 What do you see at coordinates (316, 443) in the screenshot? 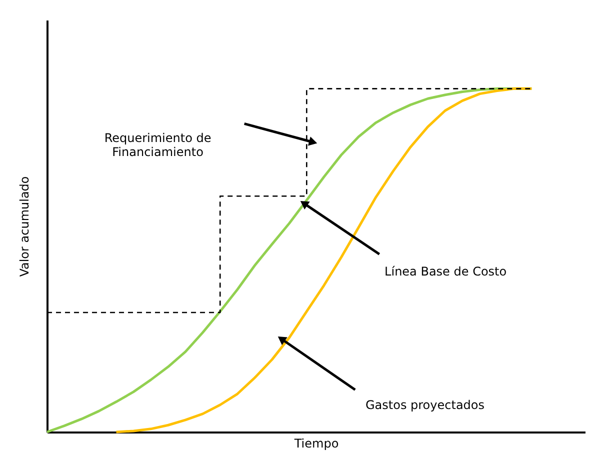
I see `x-axis-title: Tiempo` at bounding box center [316, 443].